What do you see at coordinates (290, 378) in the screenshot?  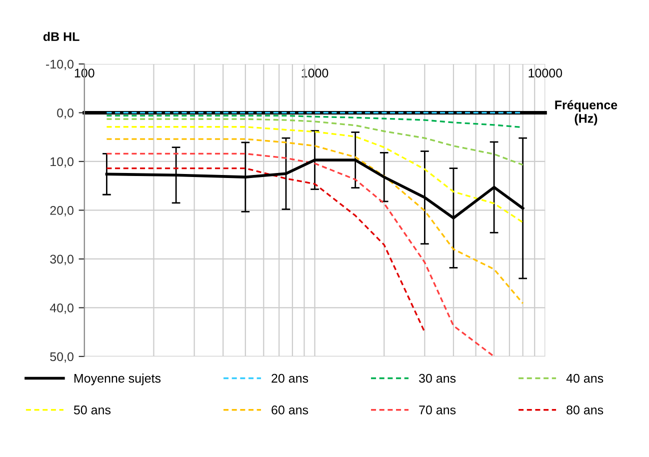 I see `legend-label: 20 ans` at bounding box center [290, 378].